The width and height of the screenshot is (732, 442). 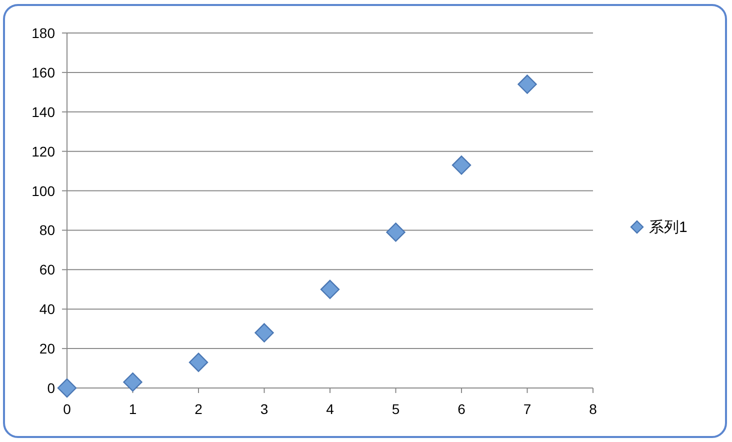 I want to click on y-tick-label: 100, so click(x=44, y=190).